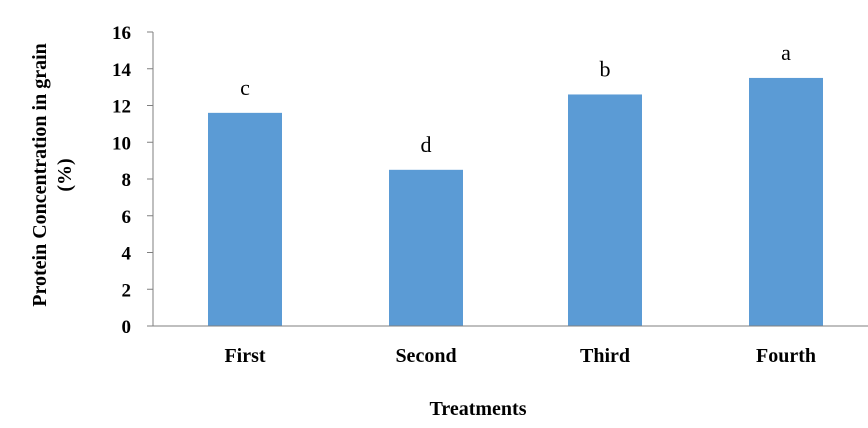 Image resolution: width=868 pixels, height=428 pixels. I want to click on y-tick-label: 14, so click(122, 70).